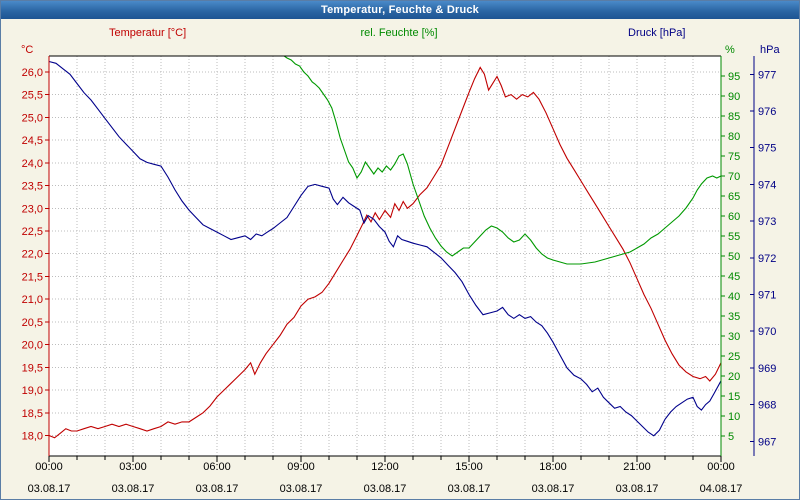 The image size is (800, 500). Describe the element at coordinates (734, 337) in the screenshot. I see `svg-text: 30` at that location.